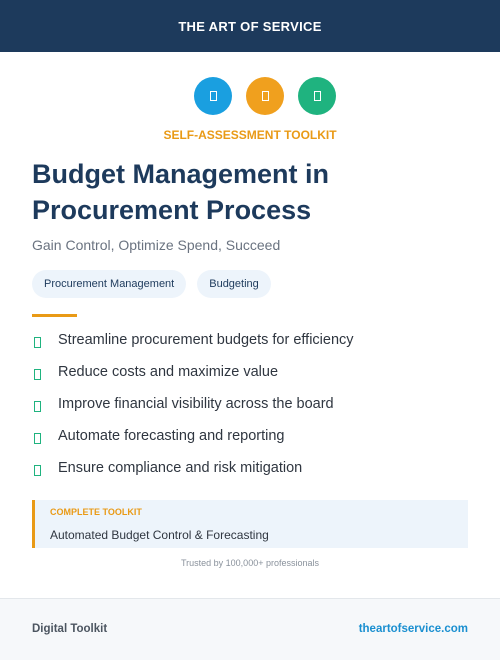 The height and width of the screenshot is (660, 500). Describe the element at coordinates (181, 192) in the screenshot. I see `title: Budget Management in Procurement Process` at that location.